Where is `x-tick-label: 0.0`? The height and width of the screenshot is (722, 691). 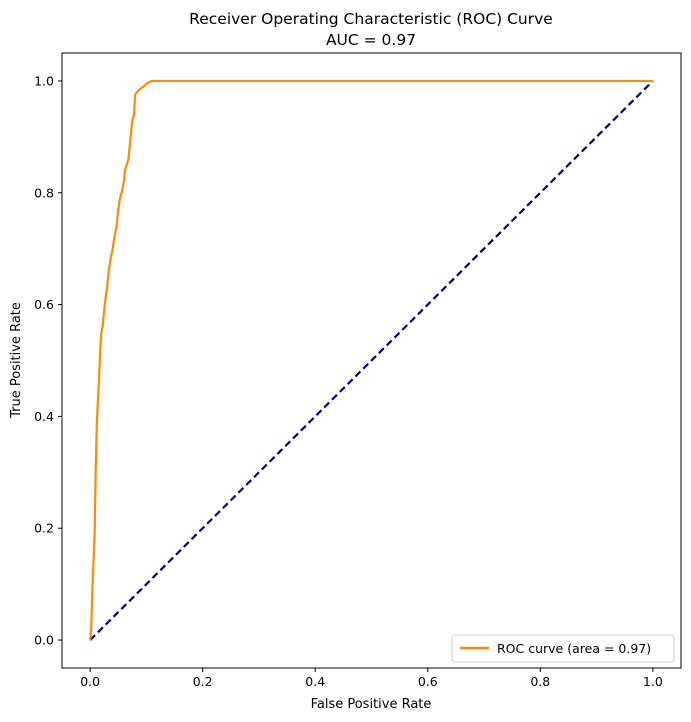 x-tick-label: 0.0 is located at coordinates (90, 681).